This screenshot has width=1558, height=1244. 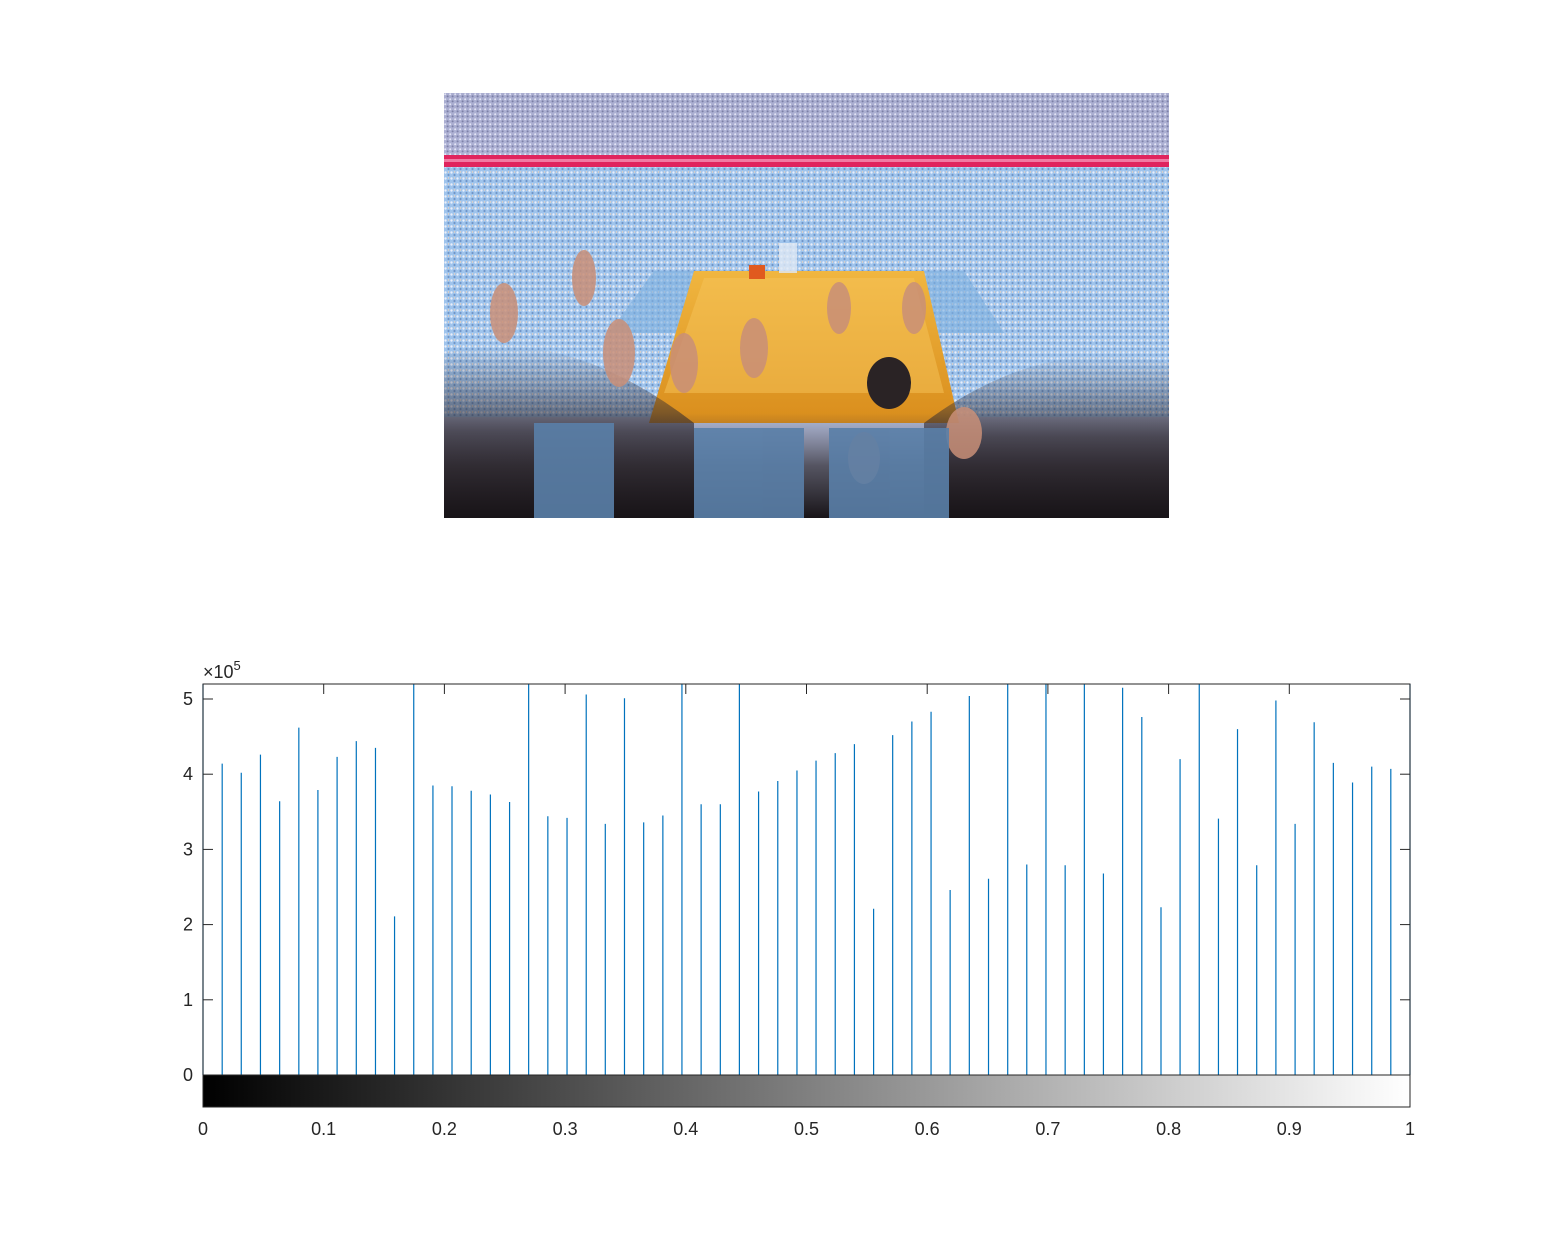 I want to click on y-exponent-base: ×10, so click(x=218, y=672).